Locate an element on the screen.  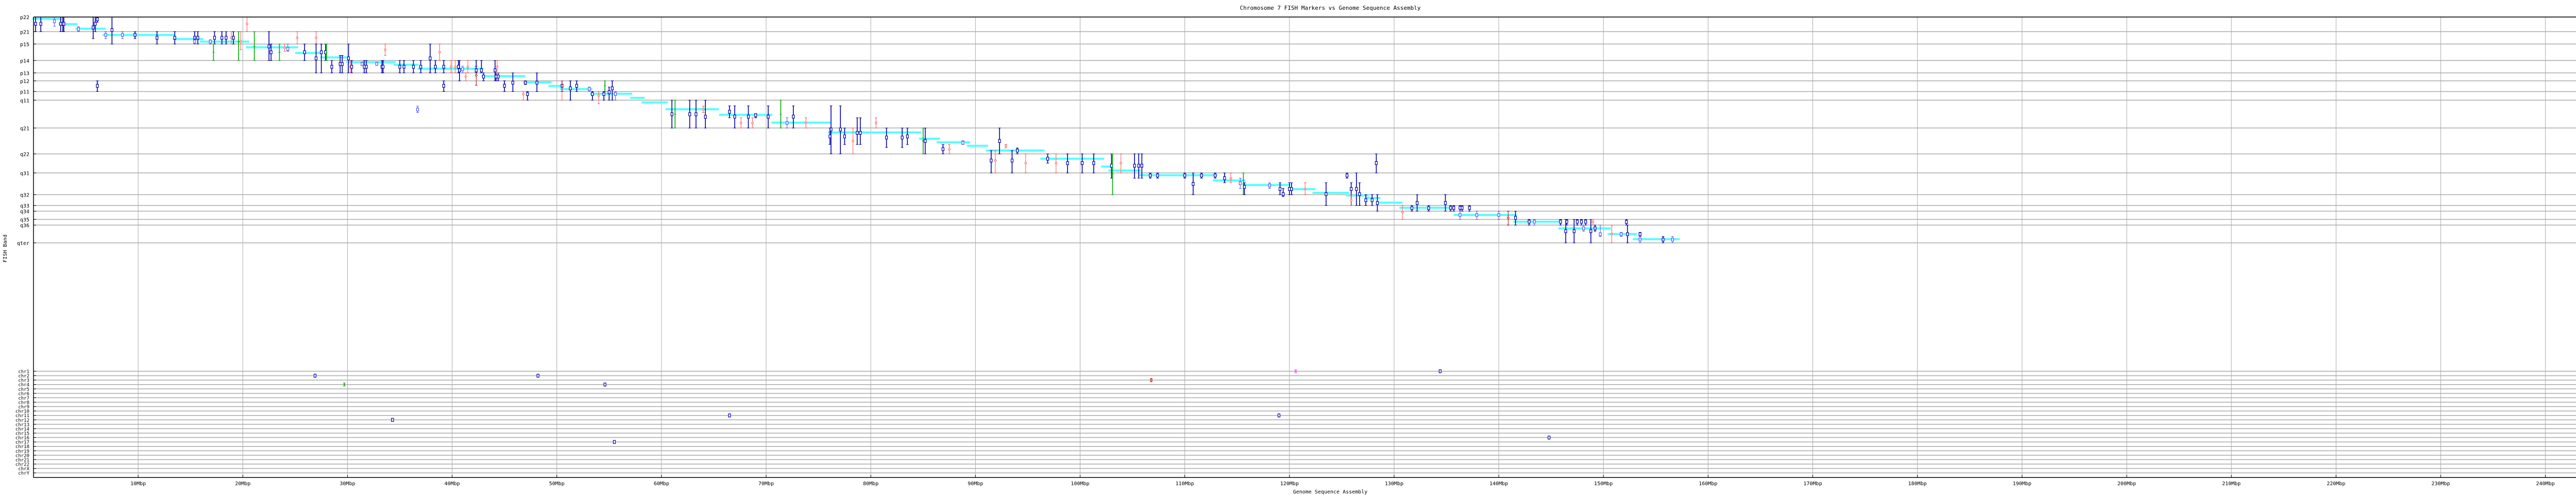
x-tick-label: 30Mbp is located at coordinates (347, 484).